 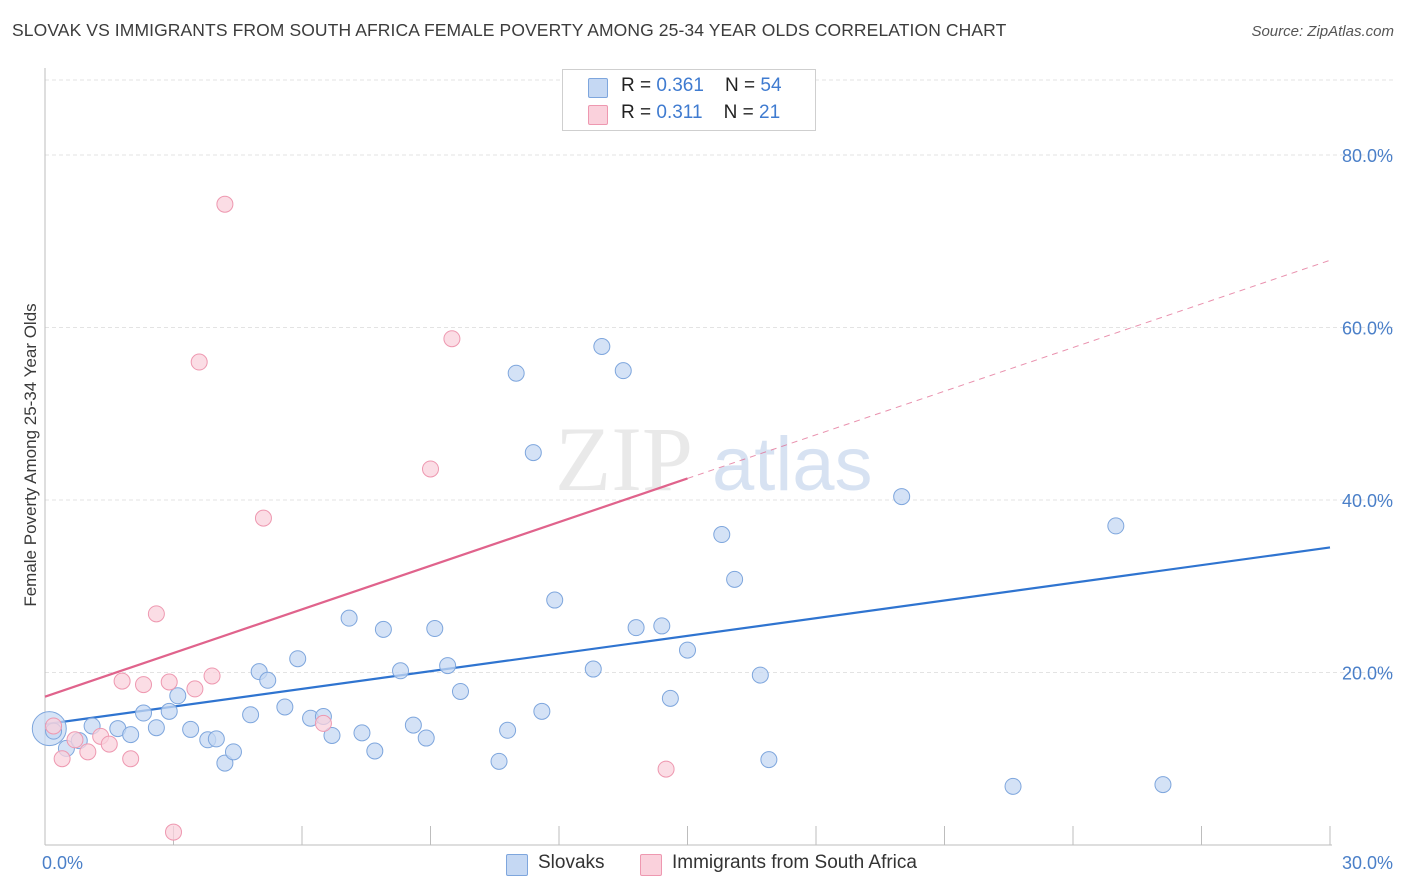 What do you see at coordinates (1322, 31) in the screenshot?
I see `source-label: Source: ZipAtlas.com` at bounding box center [1322, 31].